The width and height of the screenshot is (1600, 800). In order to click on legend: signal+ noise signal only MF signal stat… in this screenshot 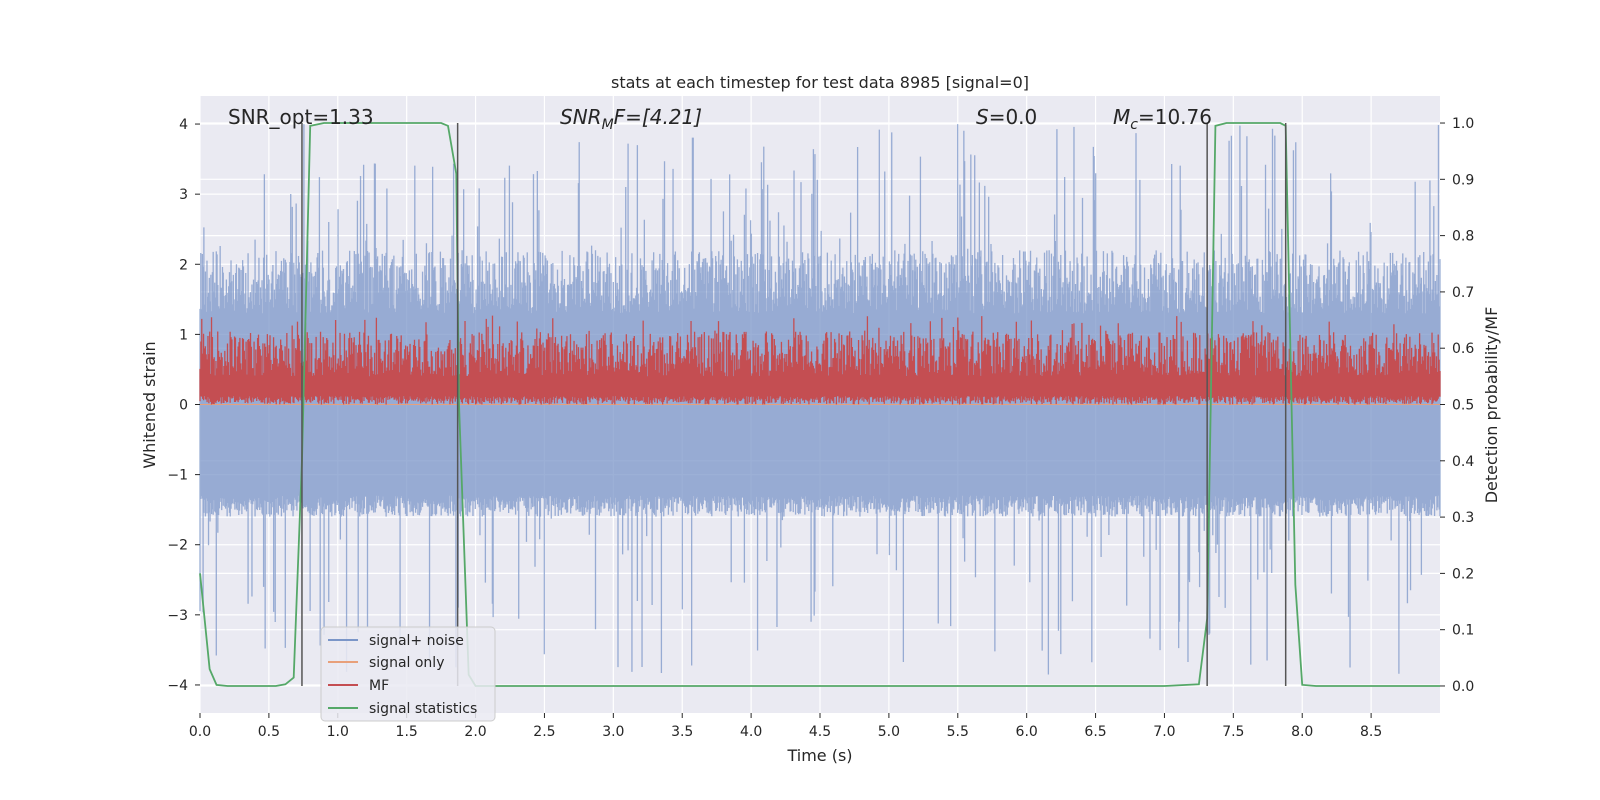, I will do `click(408, 674)`.